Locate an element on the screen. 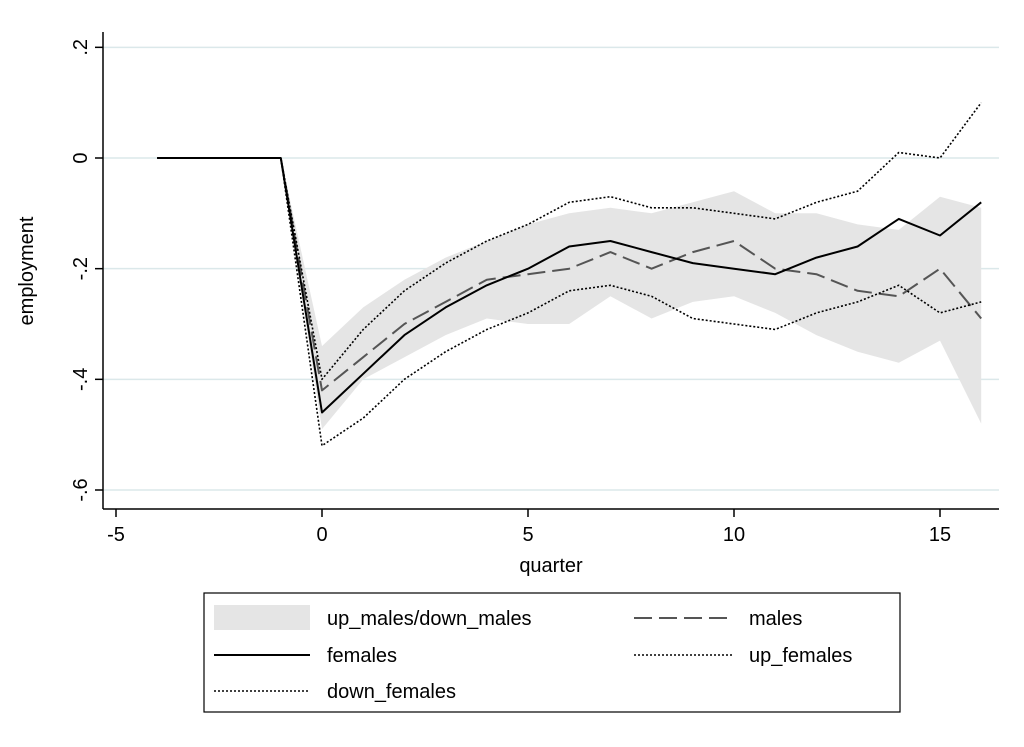 Image resolution: width=1024 pixels, height=747 pixels. legend-label-up-females: up_females is located at coordinates (800, 656).